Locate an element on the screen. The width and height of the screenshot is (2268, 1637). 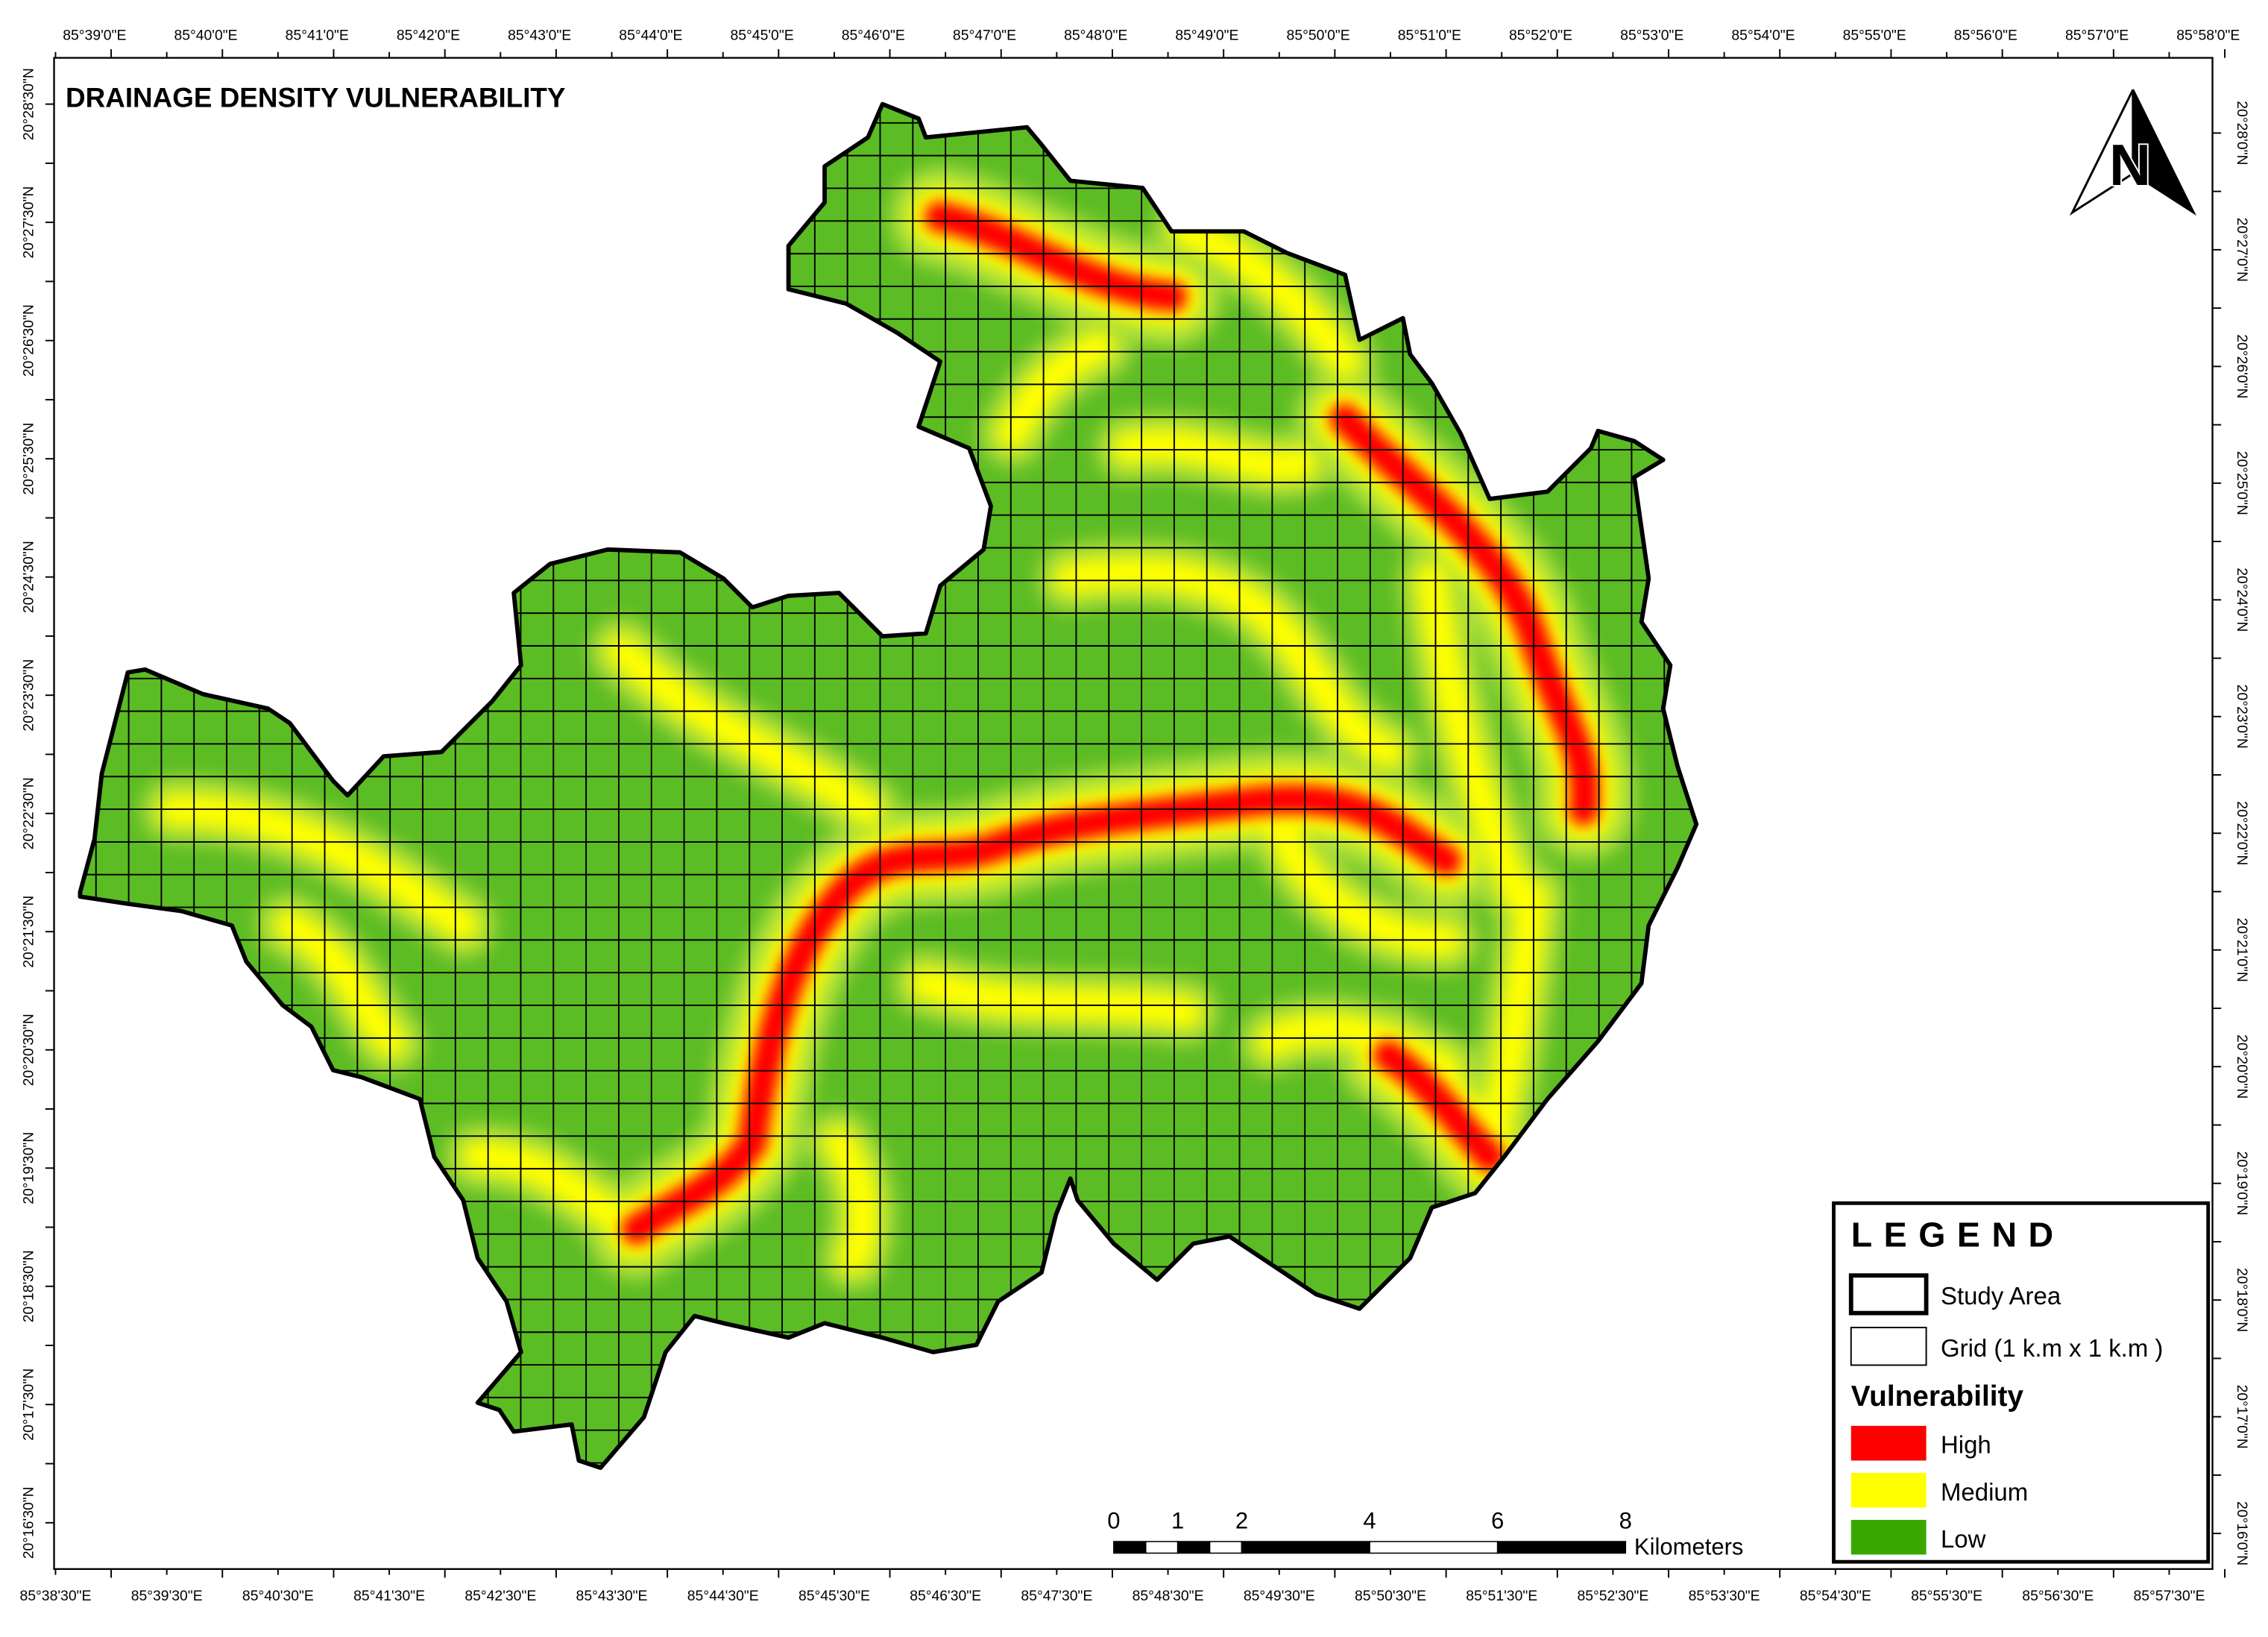
bottom-coord-label: 85°47'30"E is located at coordinates (1056, 1596).